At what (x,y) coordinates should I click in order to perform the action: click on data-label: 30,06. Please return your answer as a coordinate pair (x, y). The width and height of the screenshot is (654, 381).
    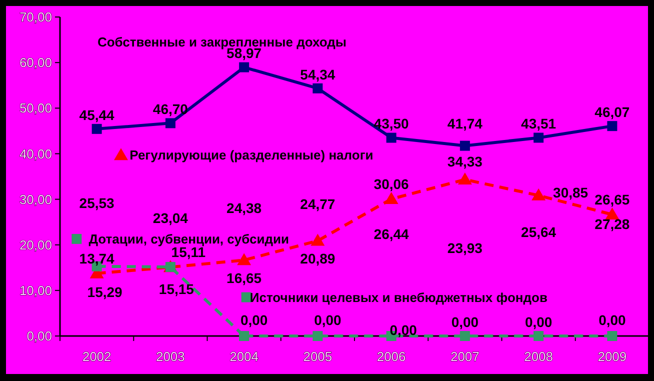
    Looking at the image, I should click on (392, 184).